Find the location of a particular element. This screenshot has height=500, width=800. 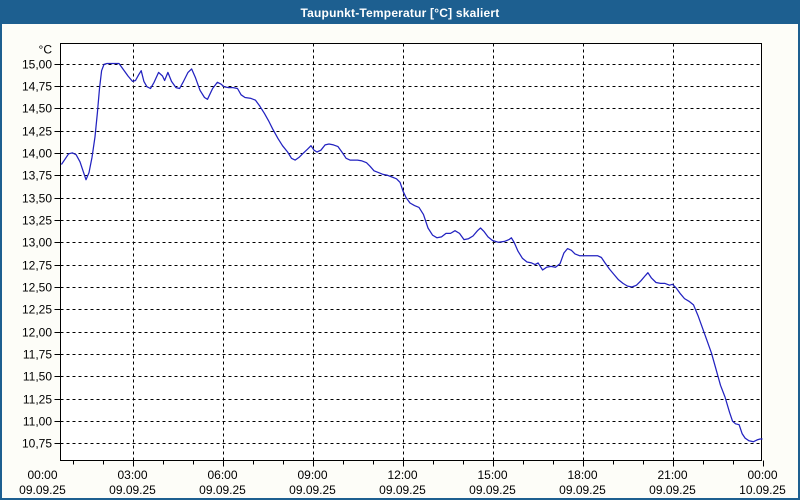

x-axis-time-label: 03:00 is located at coordinates (132, 475).